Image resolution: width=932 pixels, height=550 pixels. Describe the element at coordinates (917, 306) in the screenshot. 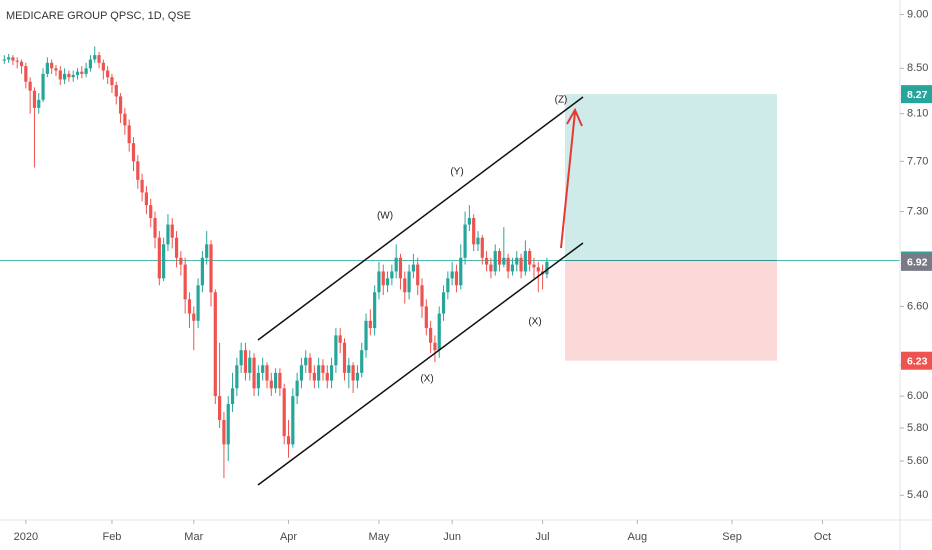

I see `y-tick-label: 6.60` at that location.